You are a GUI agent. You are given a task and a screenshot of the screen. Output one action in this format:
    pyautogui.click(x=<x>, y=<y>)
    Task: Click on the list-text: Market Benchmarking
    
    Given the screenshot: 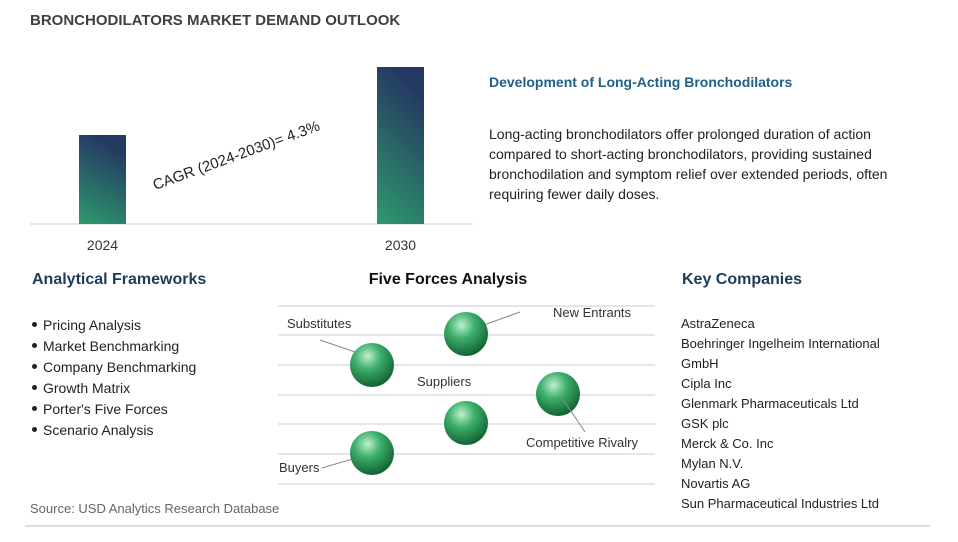 What is the action you would take?
    pyautogui.click(x=111, y=346)
    